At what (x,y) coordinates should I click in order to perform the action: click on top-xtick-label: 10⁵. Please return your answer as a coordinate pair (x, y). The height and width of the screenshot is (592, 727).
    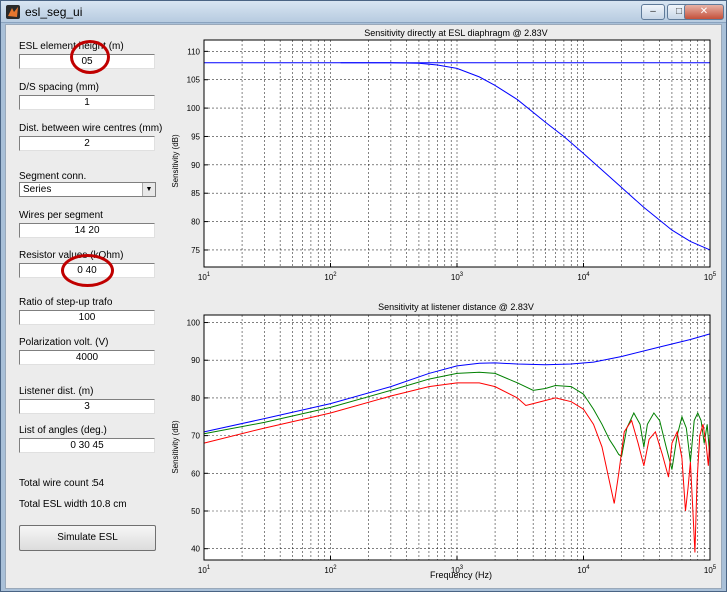
    Looking at the image, I should click on (710, 277).